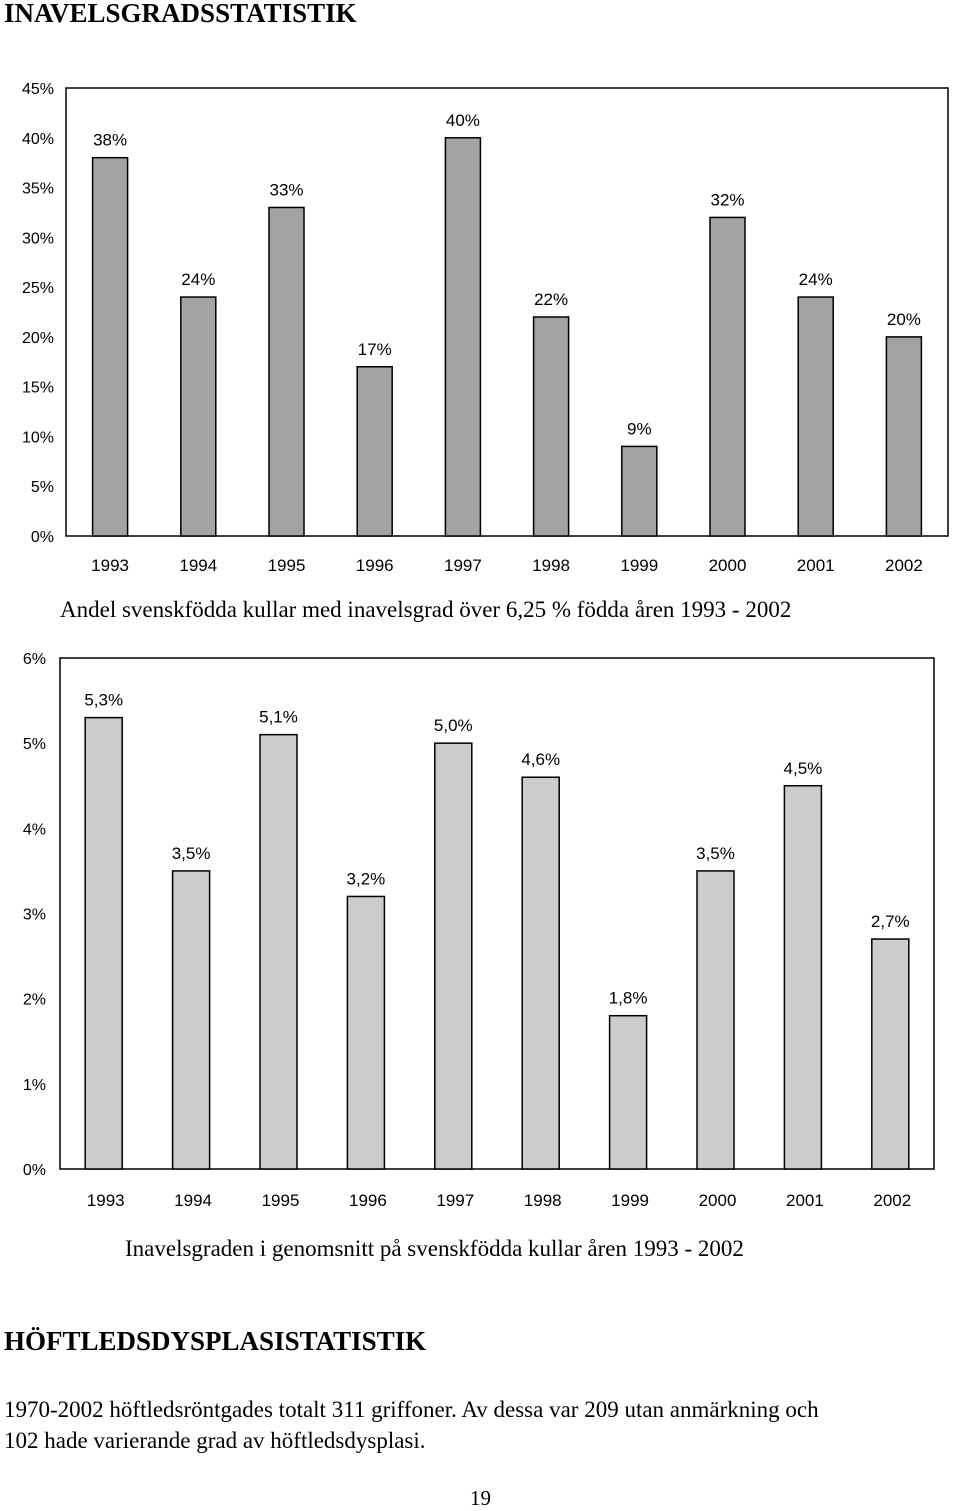 This screenshot has width=960, height=1511. What do you see at coordinates (366, 878) in the screenshot?
I see `data-label: 3,2%` at bounding box center [366, 878].